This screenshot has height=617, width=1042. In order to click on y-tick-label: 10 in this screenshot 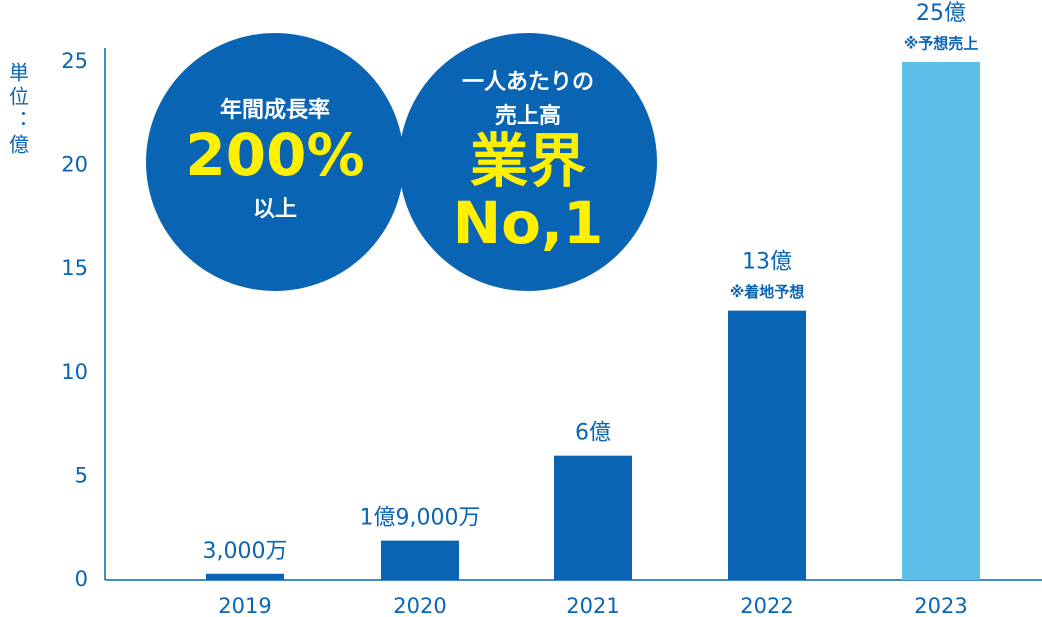, I will do `click(74, 372)`.